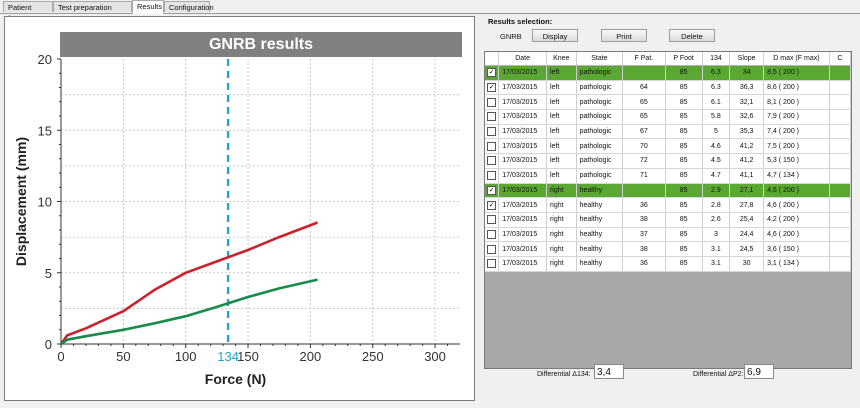 This screenshot has height=408, width=860. Describe the element at coordinates (644, 73) in the screenshot. I see `cell-fpat: 63` at that location.